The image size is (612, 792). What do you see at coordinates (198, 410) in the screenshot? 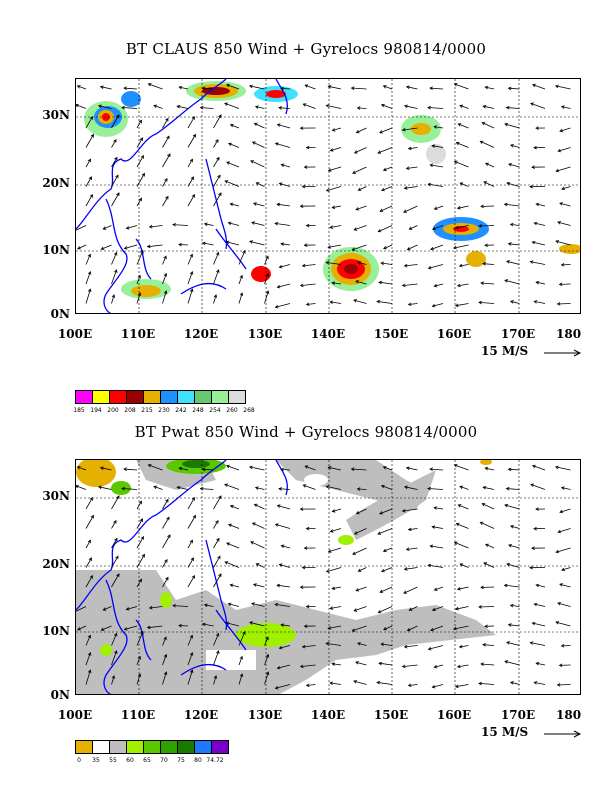
I see `legend-label: 248` at bounding box center [198, 410].